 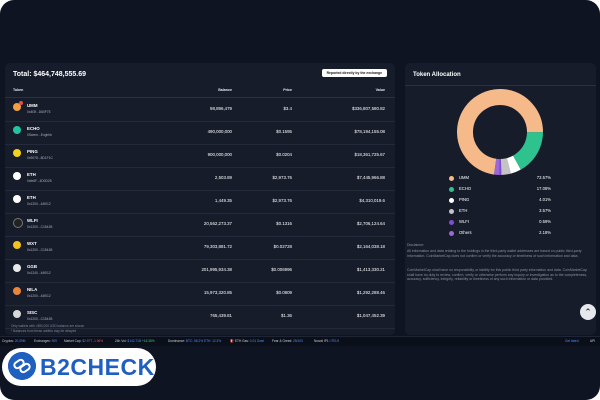 What do you see at coordinates (500, 213) in the screenshot?
I see `legend-item: ETH 3.57%` at bounding box center [500, 213].